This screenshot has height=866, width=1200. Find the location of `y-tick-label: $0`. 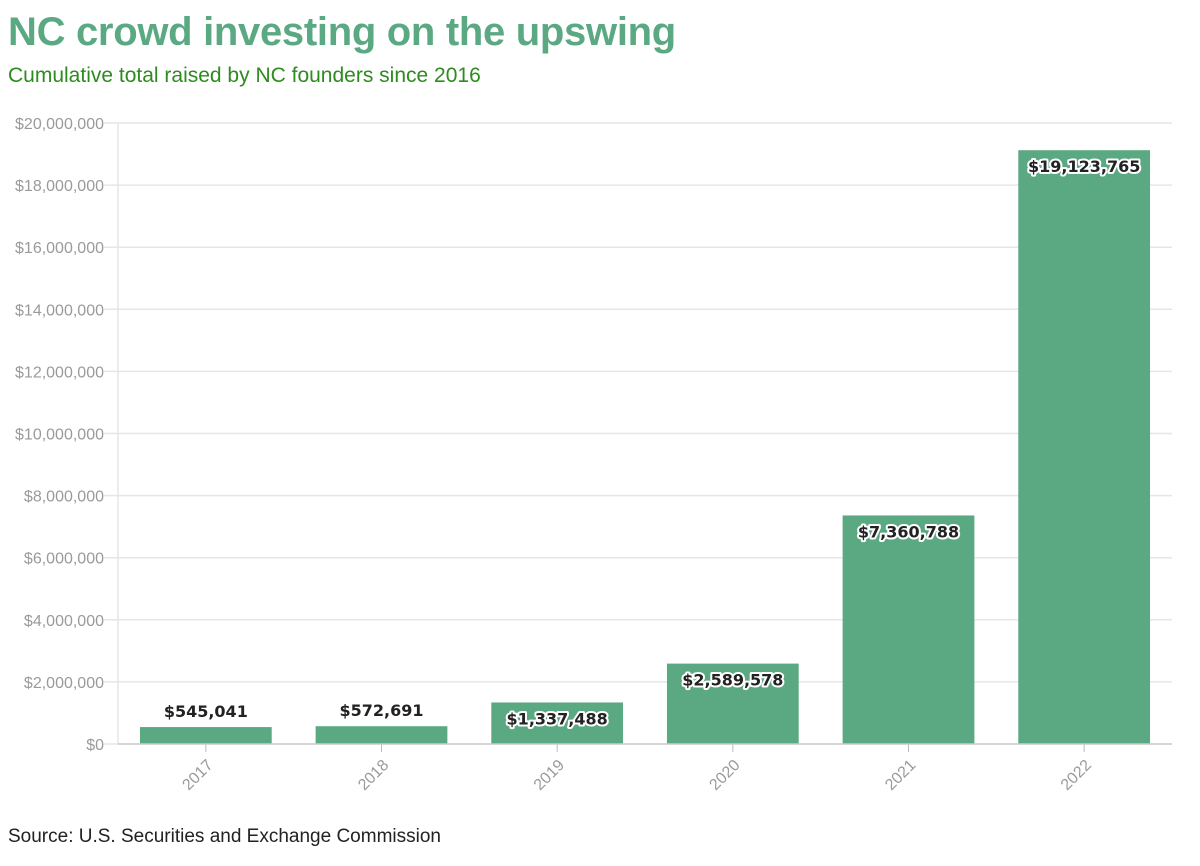

y-tick-label: $0 is located at coordinates (95, 745).